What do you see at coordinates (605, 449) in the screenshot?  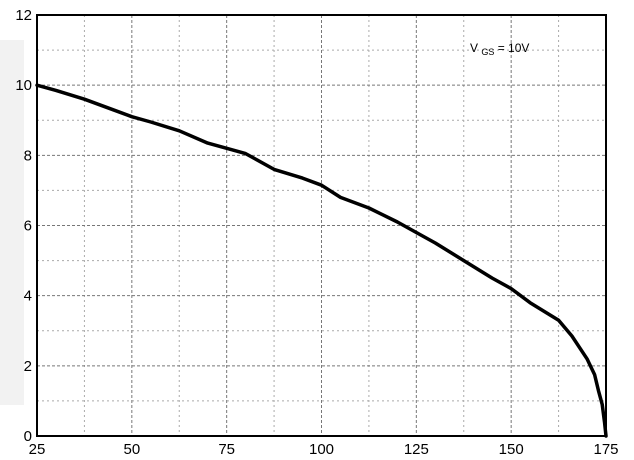 I see `x-tick-label: 175` at bounding box center [605, 449].